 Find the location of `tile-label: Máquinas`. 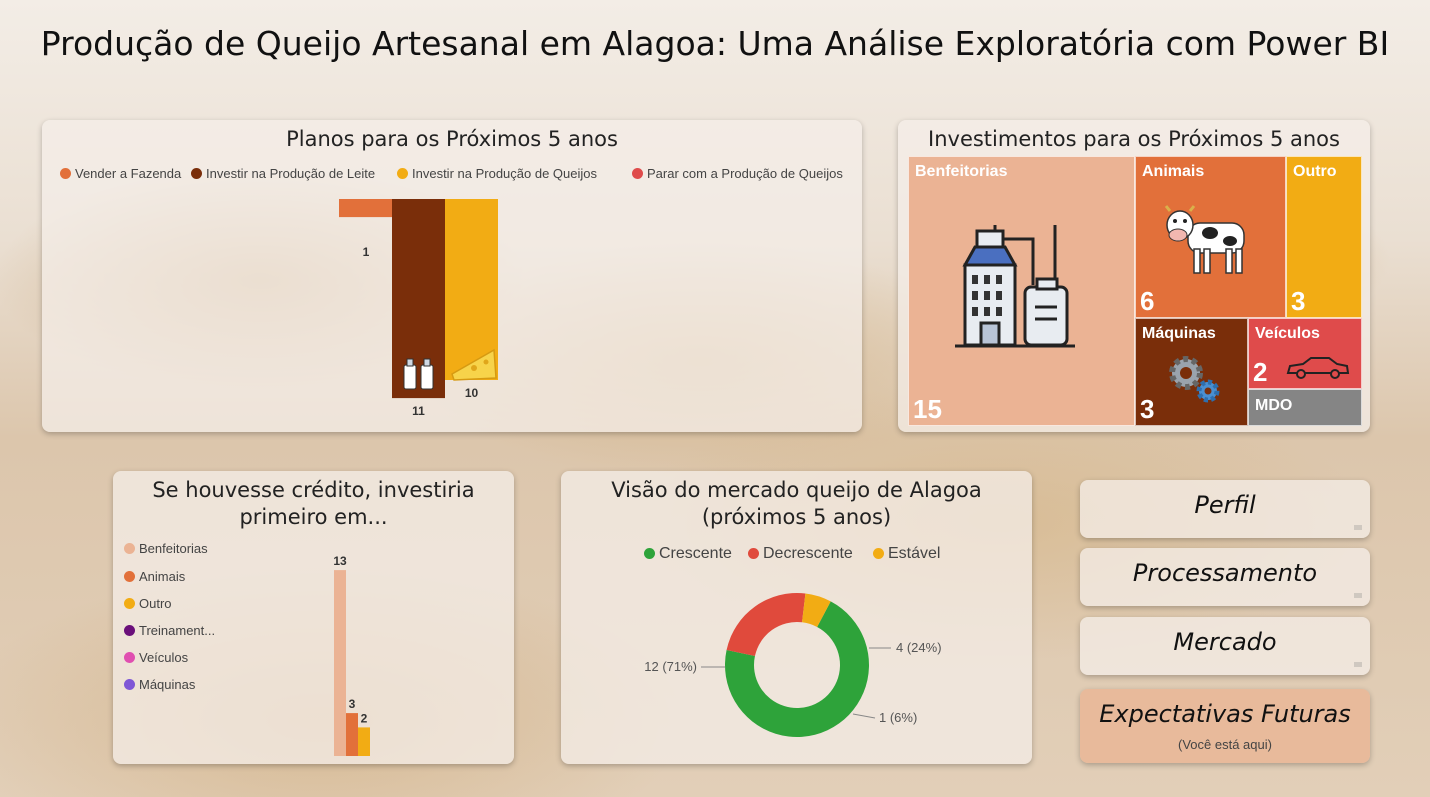

tile-label: Máquinas is located at coordinates (1179, 333).